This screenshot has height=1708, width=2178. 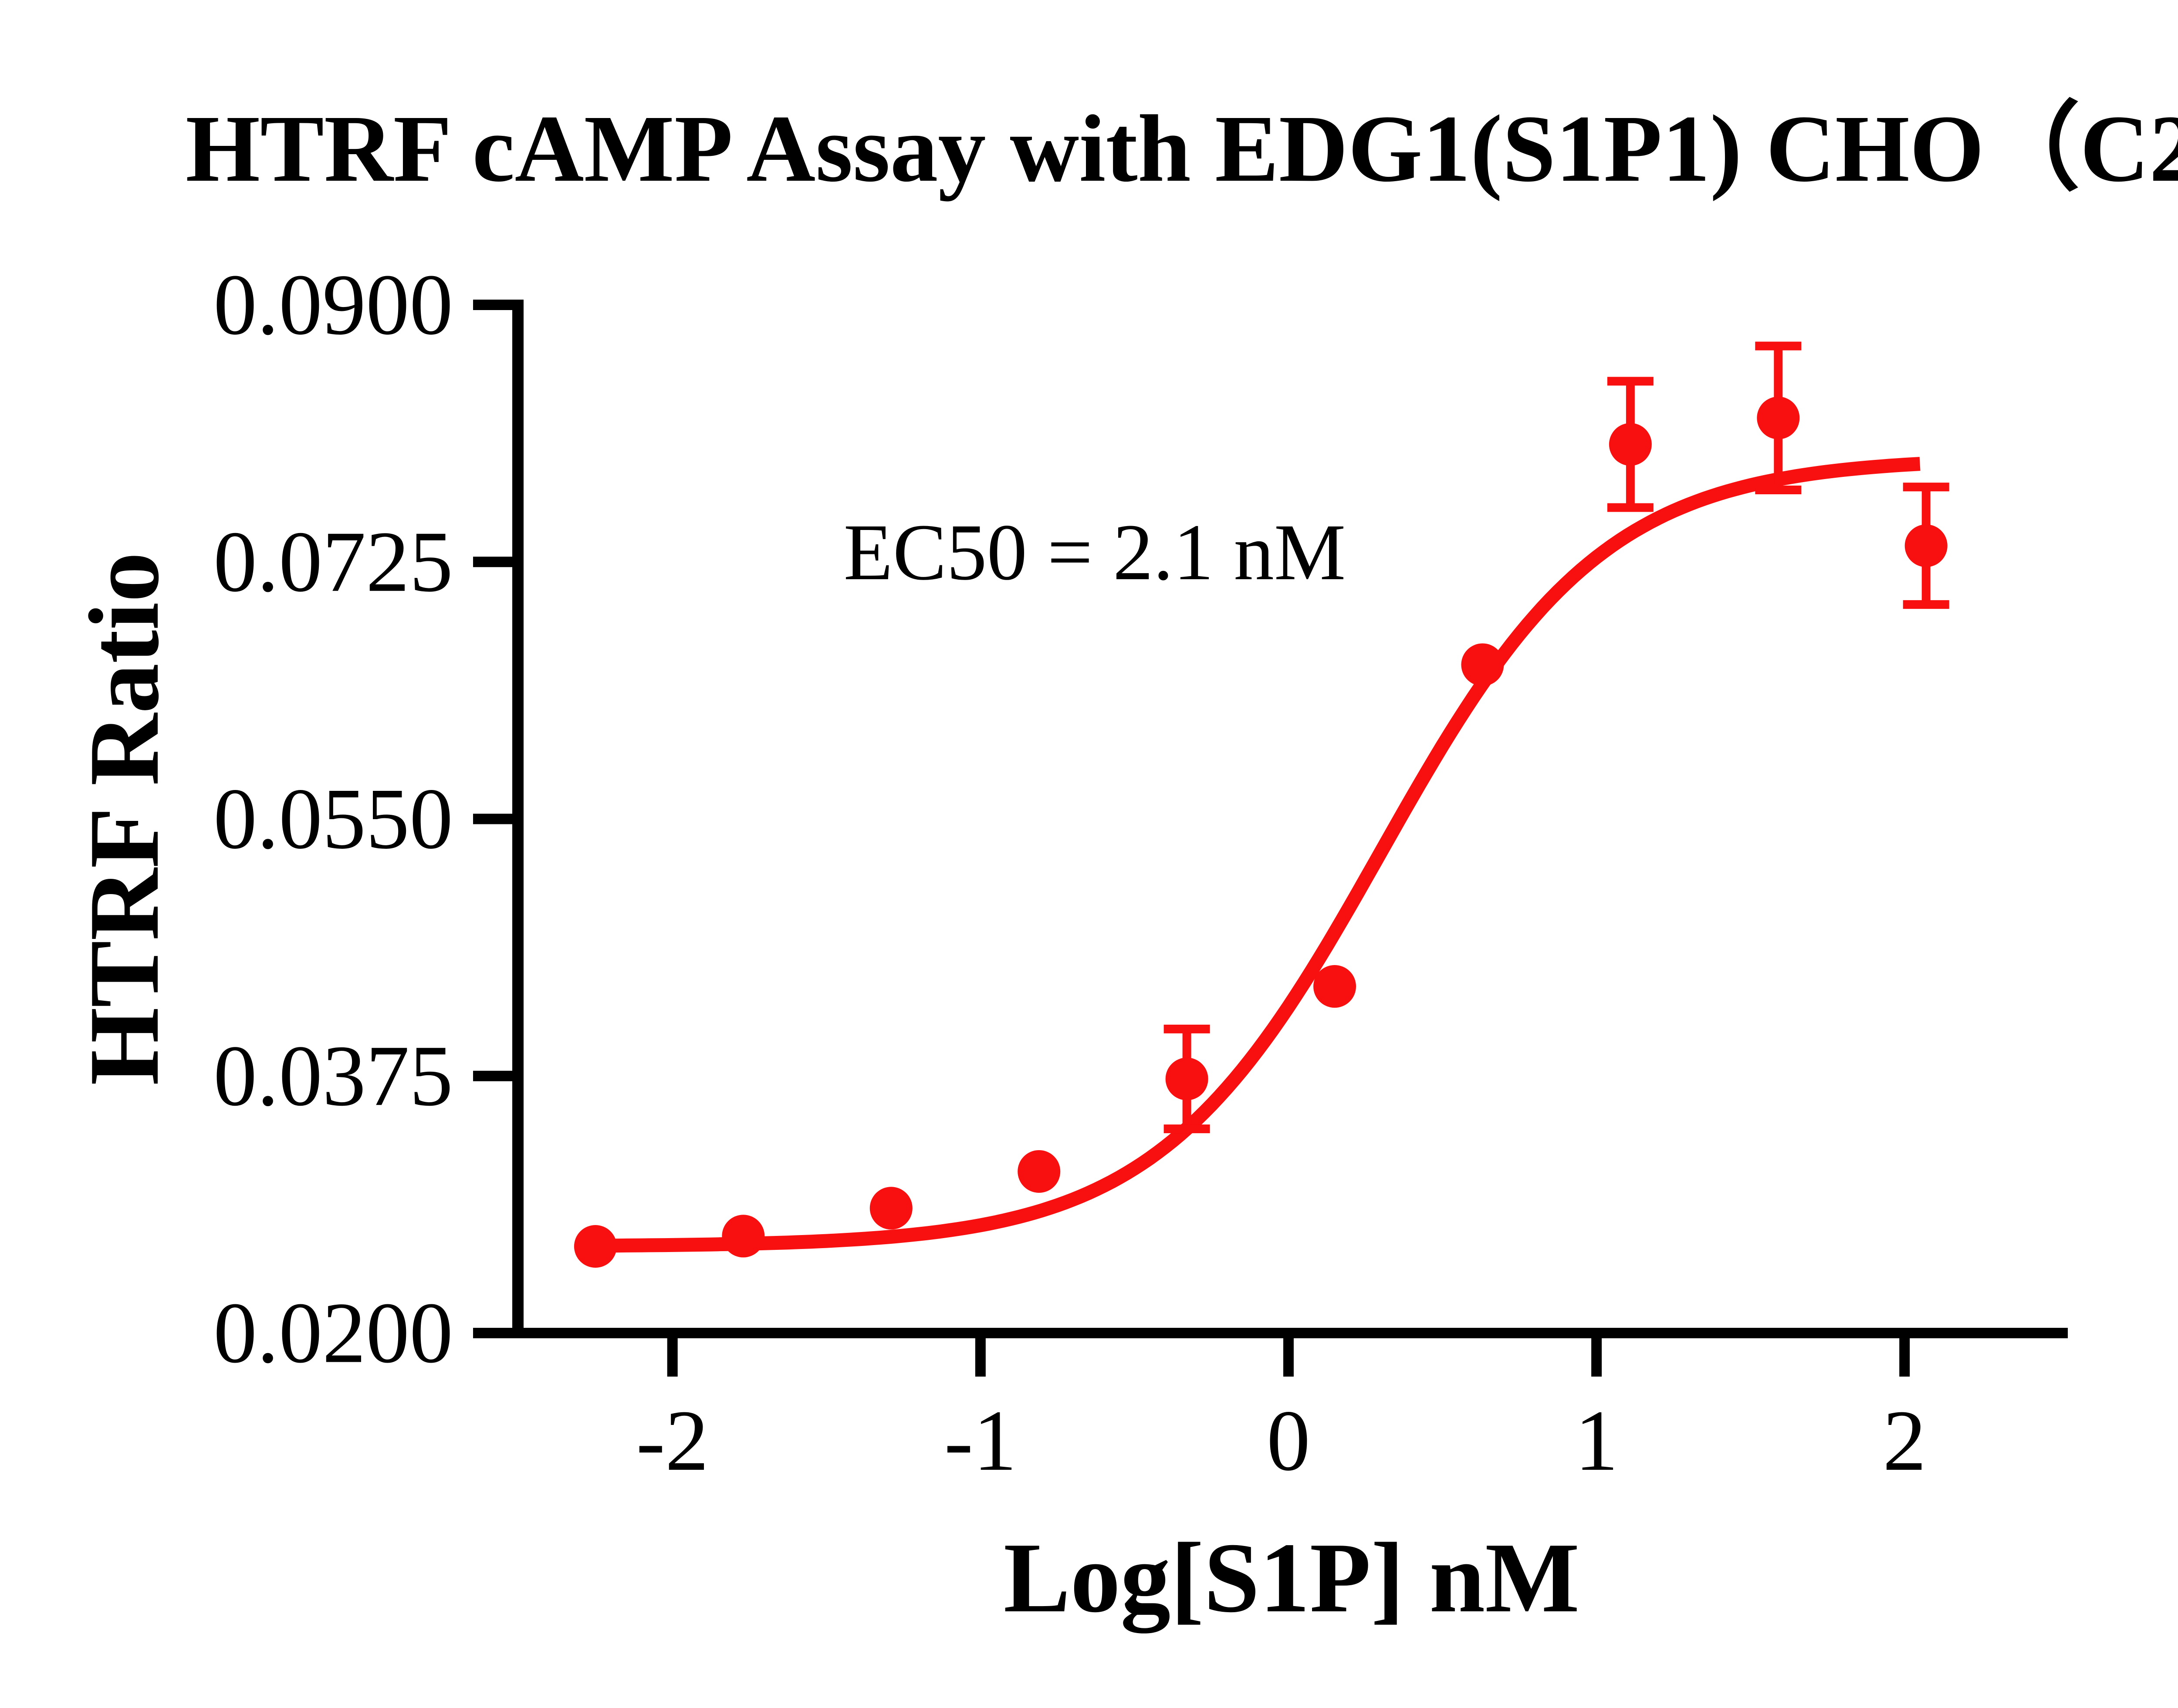 I want to click on y-tick-label: 0.0375, so click(x=333, y=1076).